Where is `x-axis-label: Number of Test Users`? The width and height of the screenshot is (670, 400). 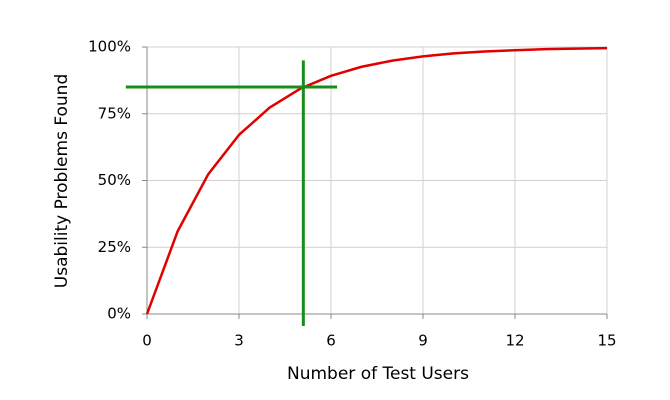 x-axis-label: Number of Test Users is located at coordinates (378, 374).